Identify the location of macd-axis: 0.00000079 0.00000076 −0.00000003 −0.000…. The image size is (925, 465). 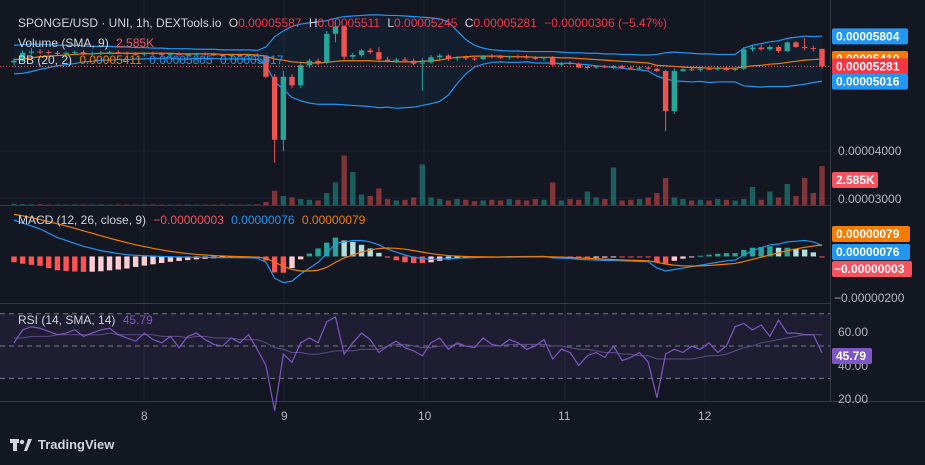
(872, 265).